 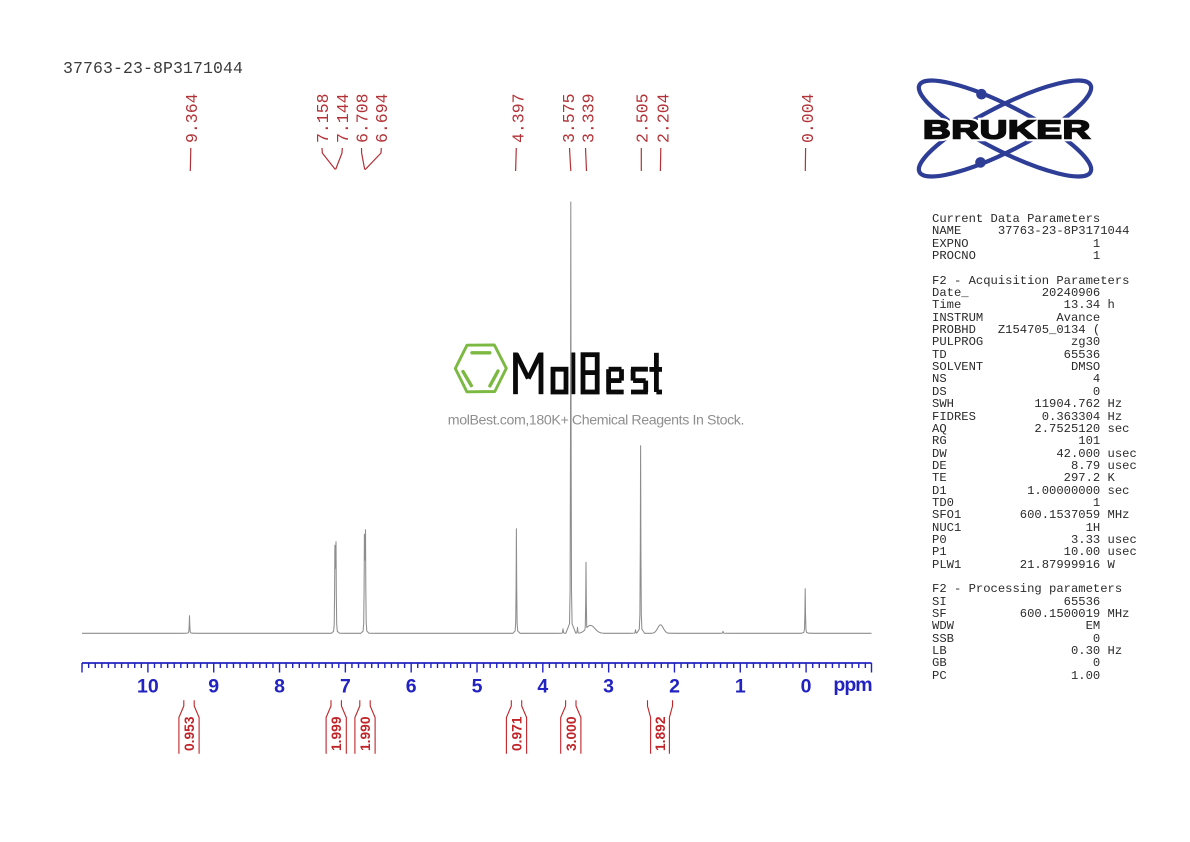 I want to click on svg-text: 5, so click(x=477, y=687).